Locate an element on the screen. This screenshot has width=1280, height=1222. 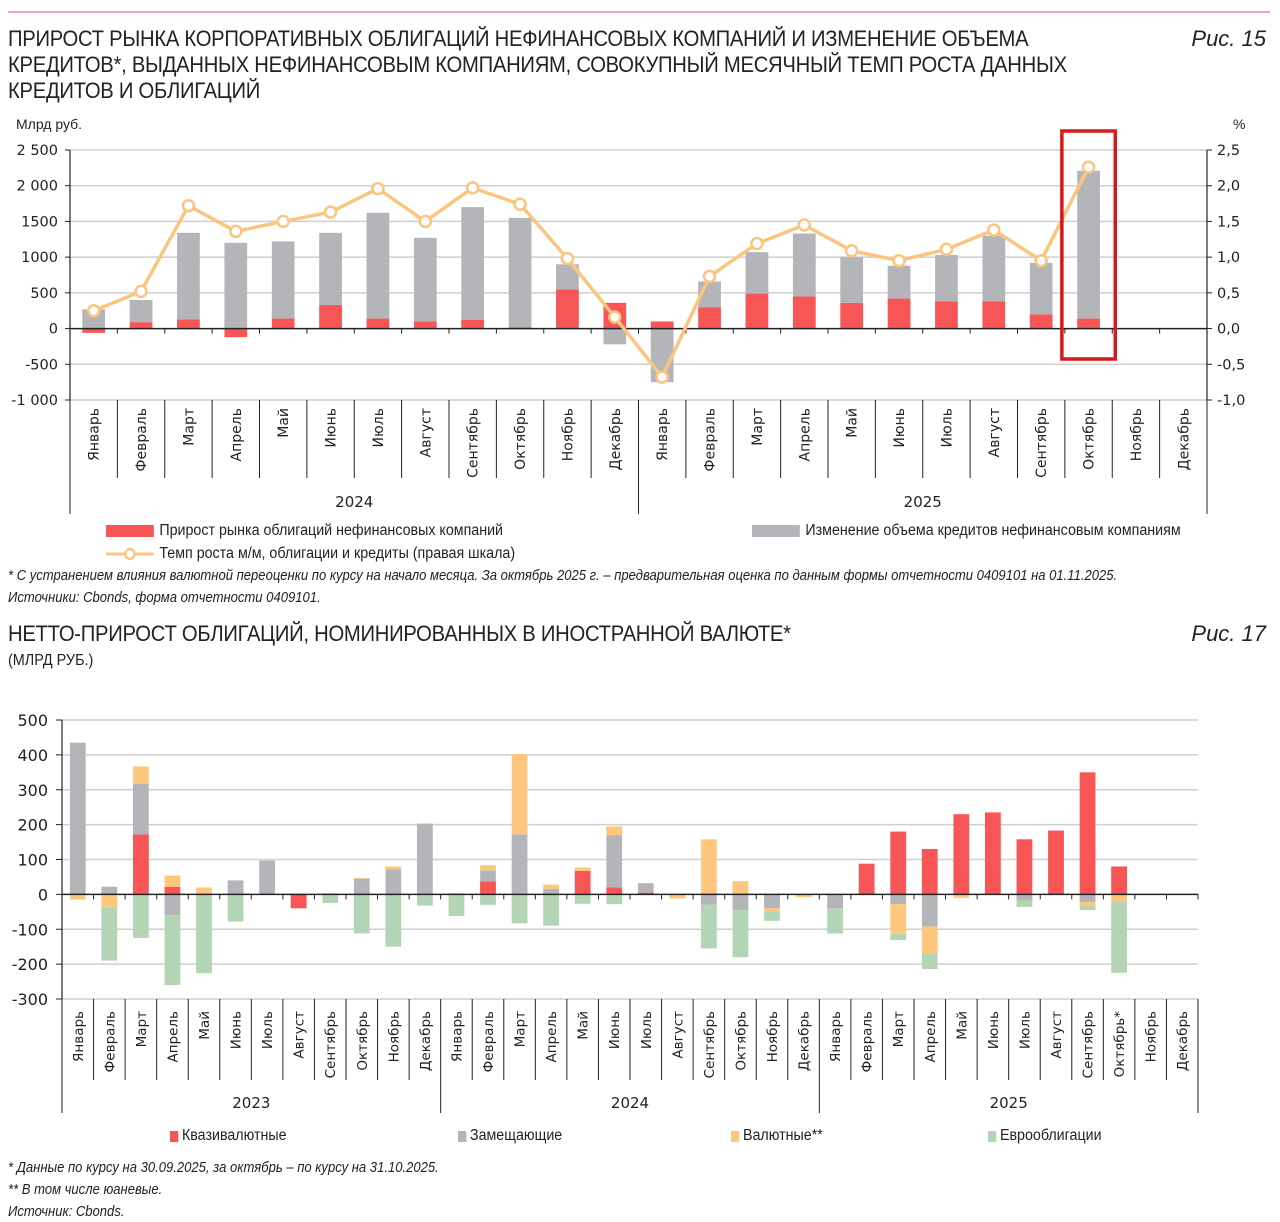
chart1-year-label: 2024 is located at coordinates (354, 502).